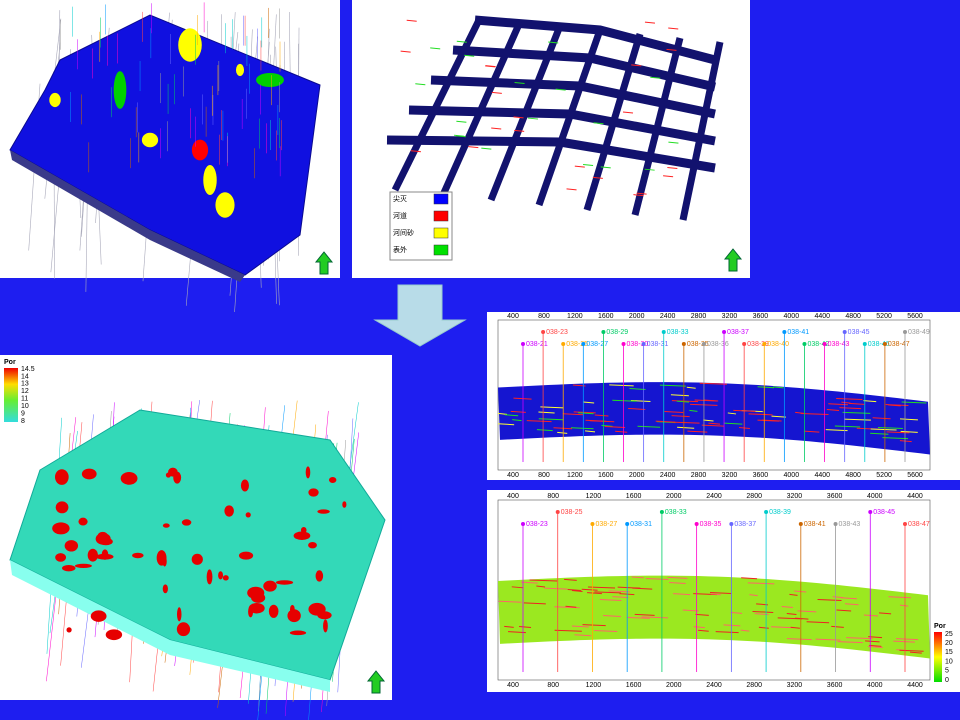 Image resolution: width=960 pixels, height=720 pixels. Describe the element at coordinates (714, 617) in the screenshot. I see `section-band` at that location.